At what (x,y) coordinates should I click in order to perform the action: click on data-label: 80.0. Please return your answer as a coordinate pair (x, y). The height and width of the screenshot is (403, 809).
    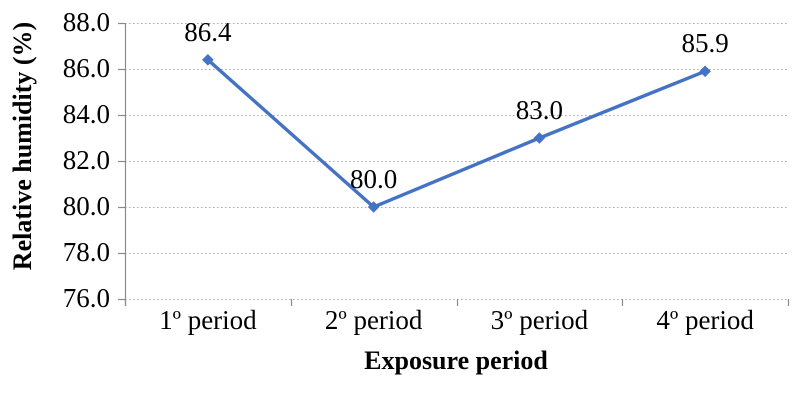
    Looking at the image, I should click on (374, 179).